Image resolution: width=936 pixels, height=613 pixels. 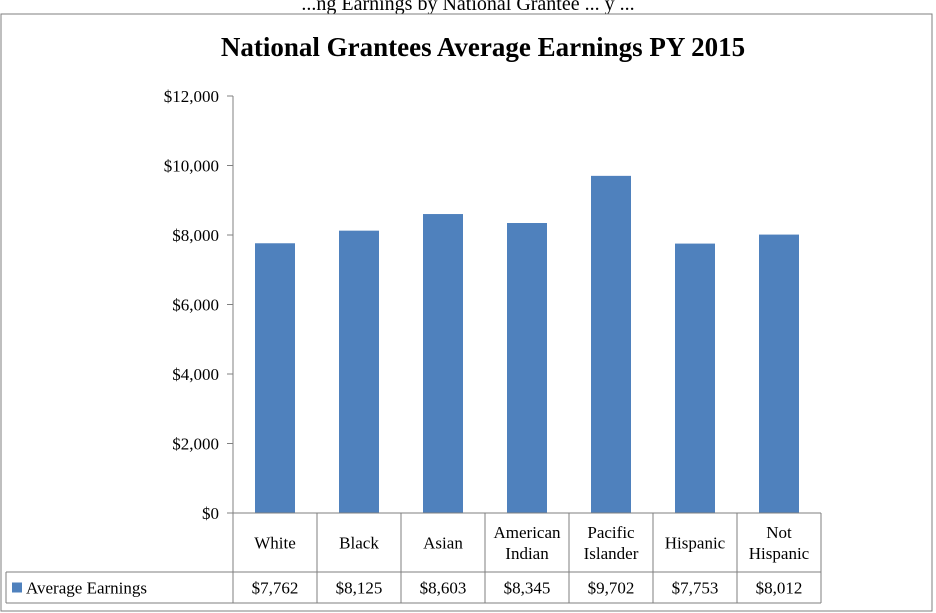 What do you see at coordinates (359, 543) in the screenshot?
I see `category-label: Black` at bounding box center [359, 543].